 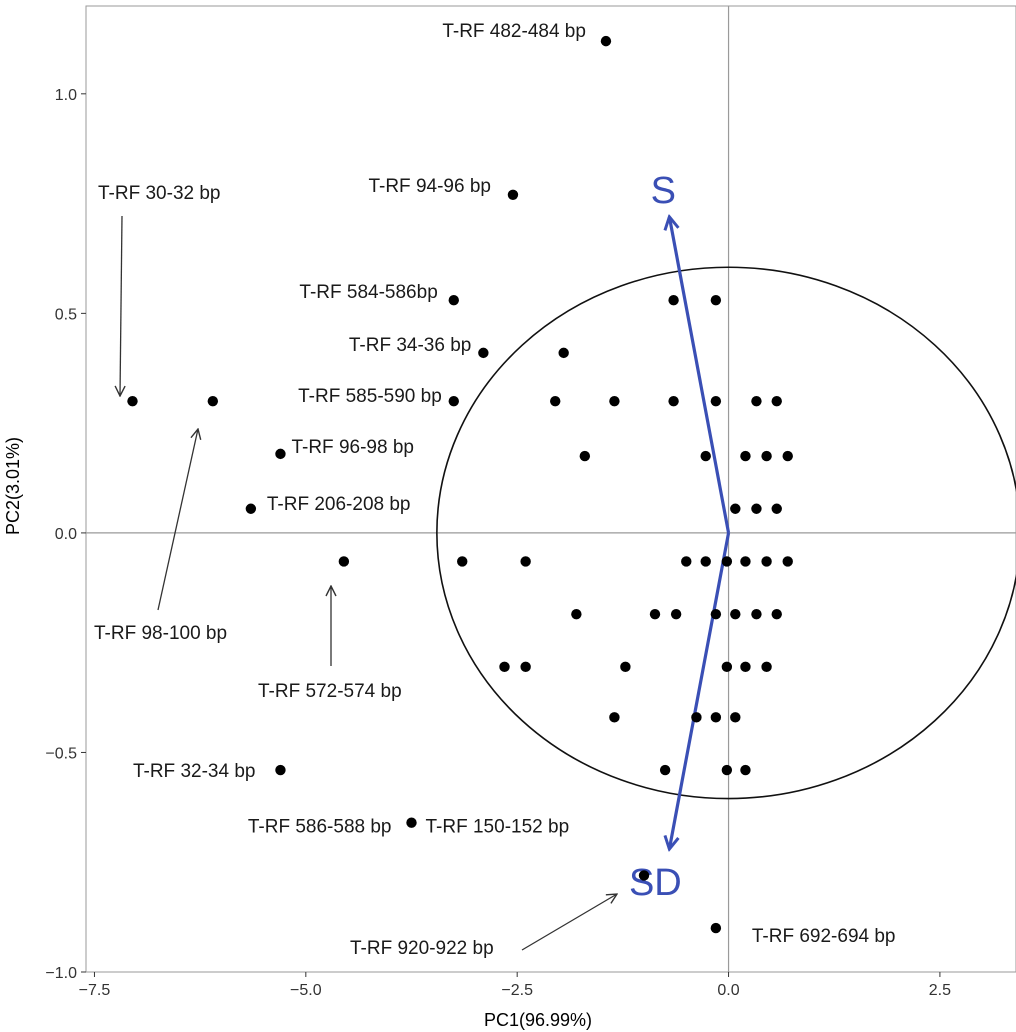 What do you see at coordinates (700, 690) in the screenshot?
I see `vector-sd-arrow` at bounding box center [700, 690].